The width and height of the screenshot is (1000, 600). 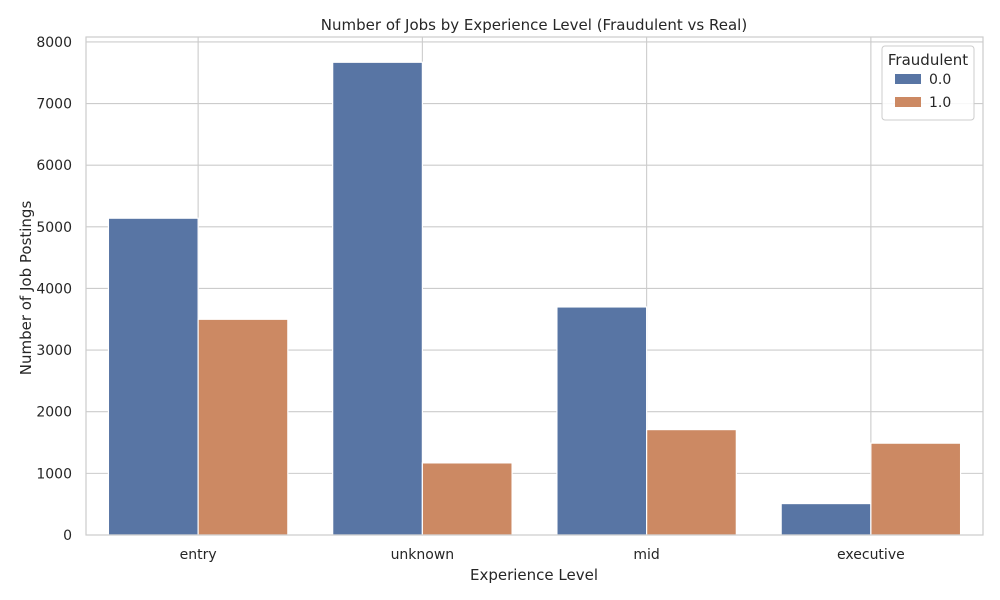 I want to click on x-tick-label: unknown, so click(x=423, y=555).